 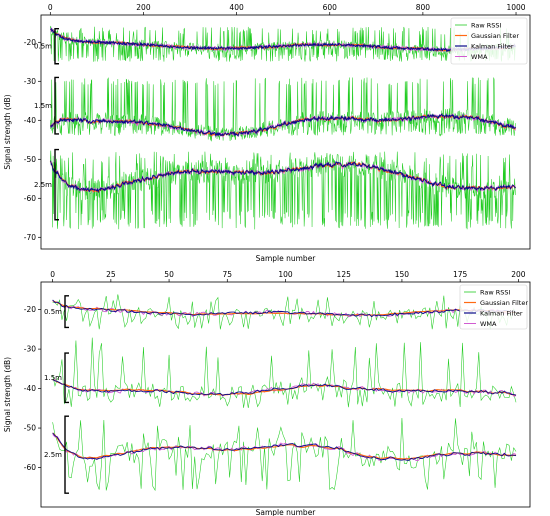 What do you see at coordinates (460, 274) in the screenshot?
I see `x-tick-label: 175` at bounding box center [460, 274].